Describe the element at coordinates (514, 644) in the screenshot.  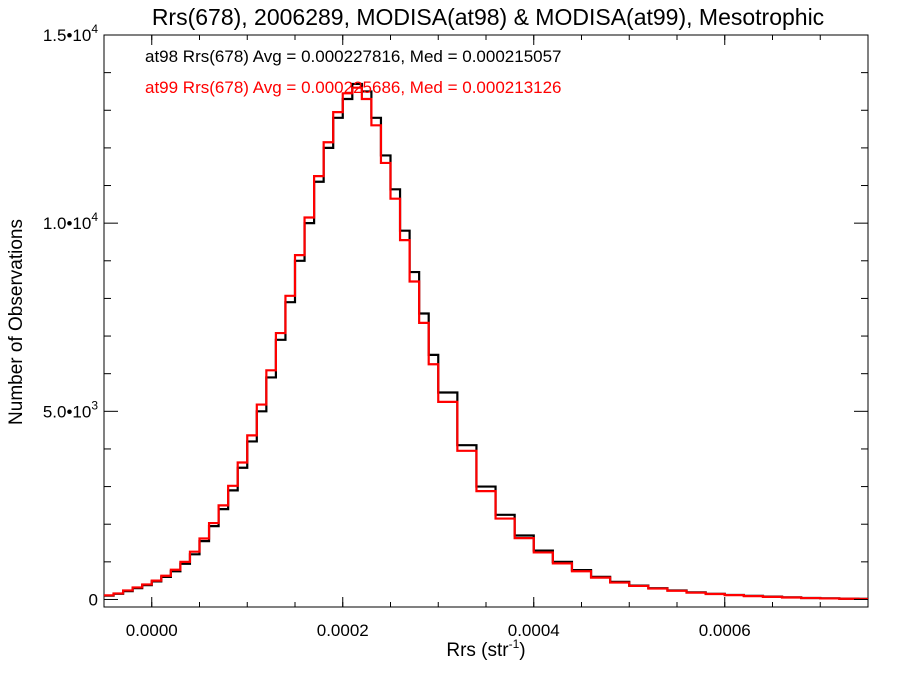
I see `x-axis-label-sup: -1` at that location.